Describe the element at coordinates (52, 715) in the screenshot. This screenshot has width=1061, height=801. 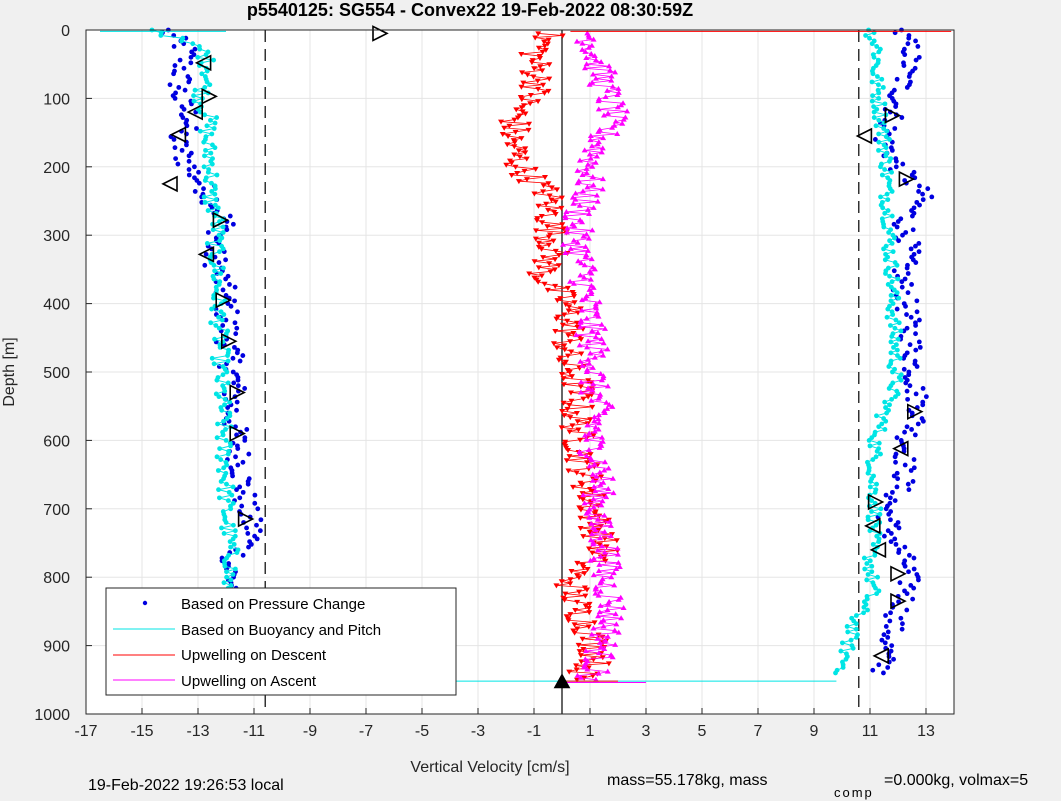
I see `y-tick-label: 1000` at that location.